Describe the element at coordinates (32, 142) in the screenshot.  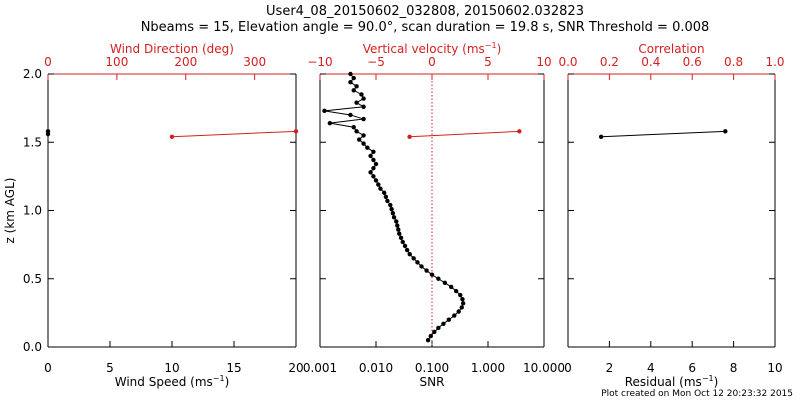
I see `y-tick-label: 1.5` at that location.